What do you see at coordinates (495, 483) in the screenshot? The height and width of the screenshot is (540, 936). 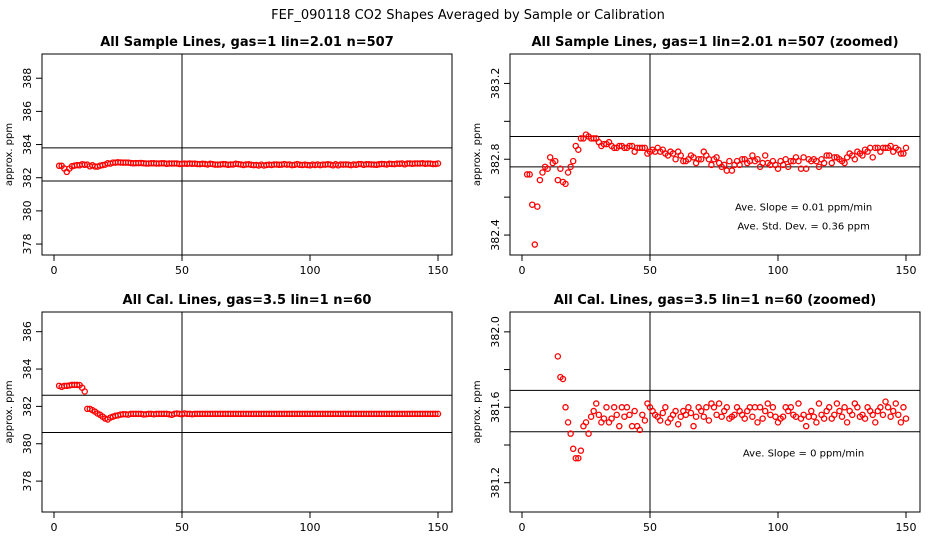 I see `y-tick-label: 381.2` at bounding box center [495, 483].